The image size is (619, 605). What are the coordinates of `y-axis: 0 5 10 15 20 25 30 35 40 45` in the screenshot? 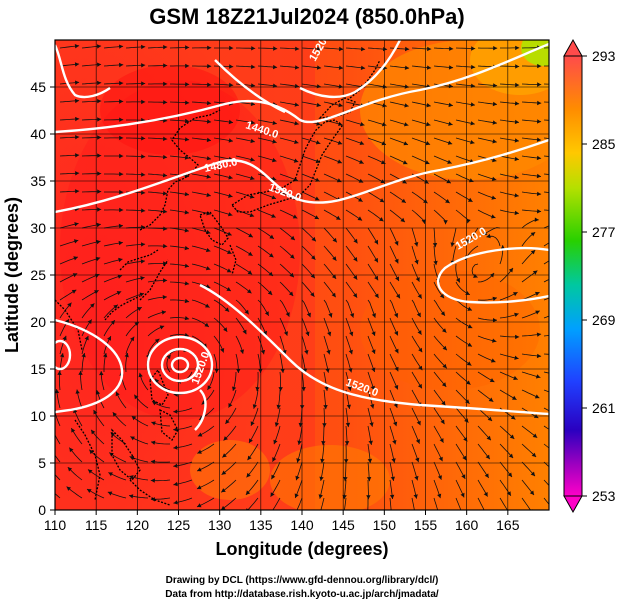 It's located at (42, 298).